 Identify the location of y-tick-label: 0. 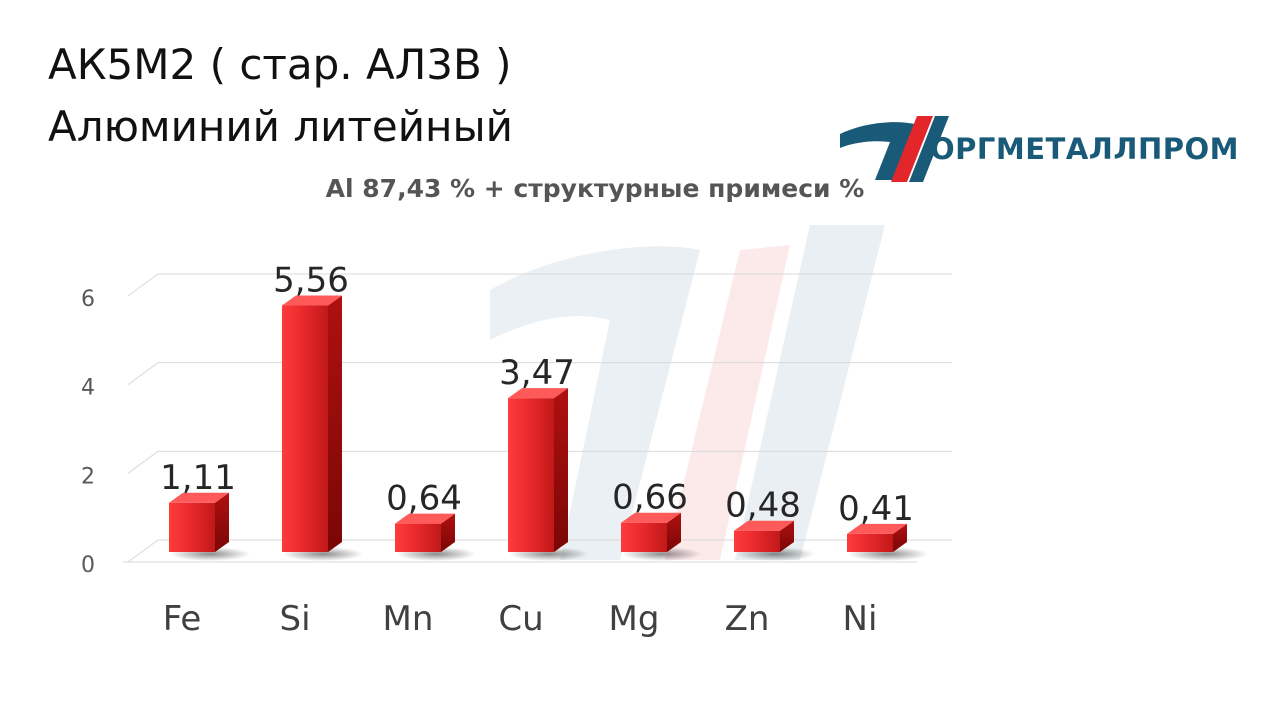
(88, 565).